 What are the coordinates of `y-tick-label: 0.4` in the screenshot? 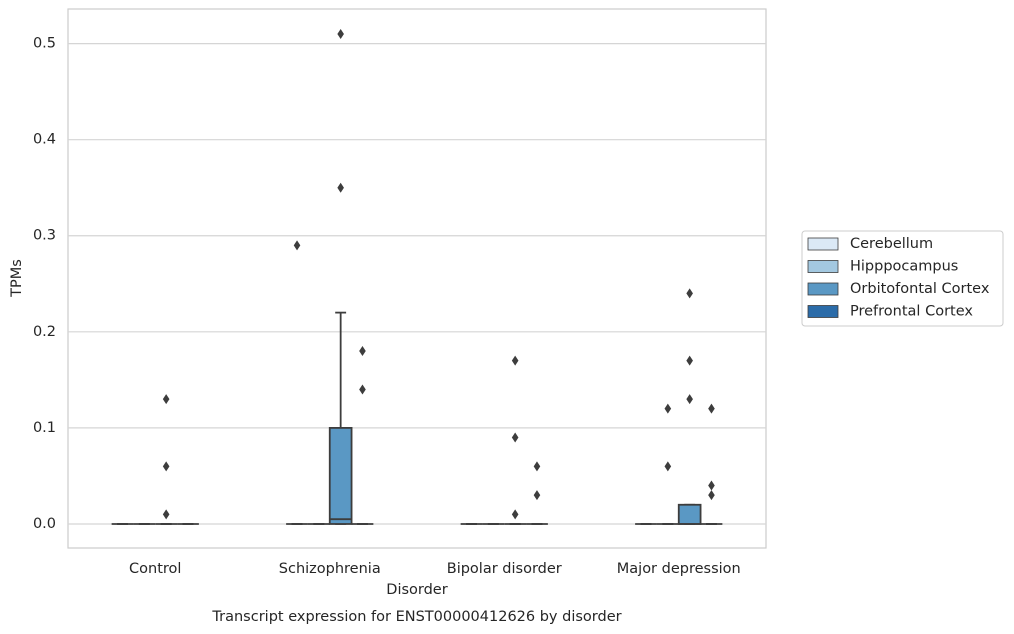 It's located at (44, 140).